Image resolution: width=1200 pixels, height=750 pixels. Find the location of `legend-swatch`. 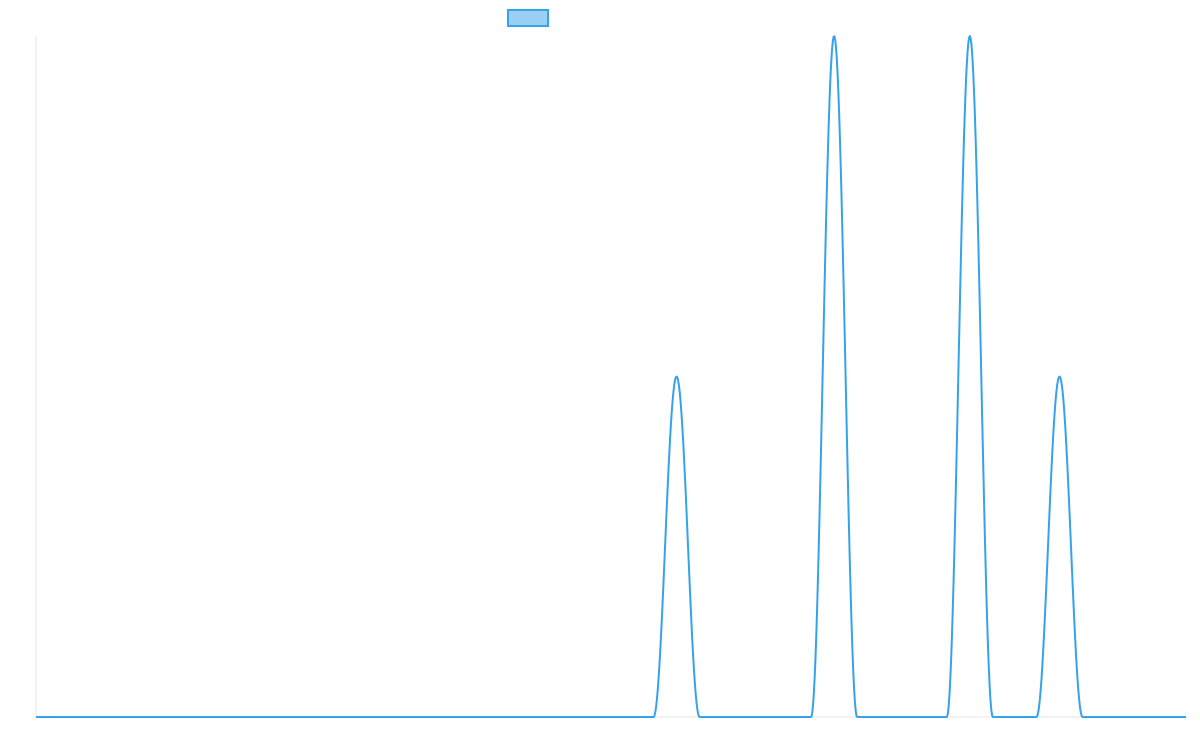

legend-swatch is located at coordinates (528, 18).